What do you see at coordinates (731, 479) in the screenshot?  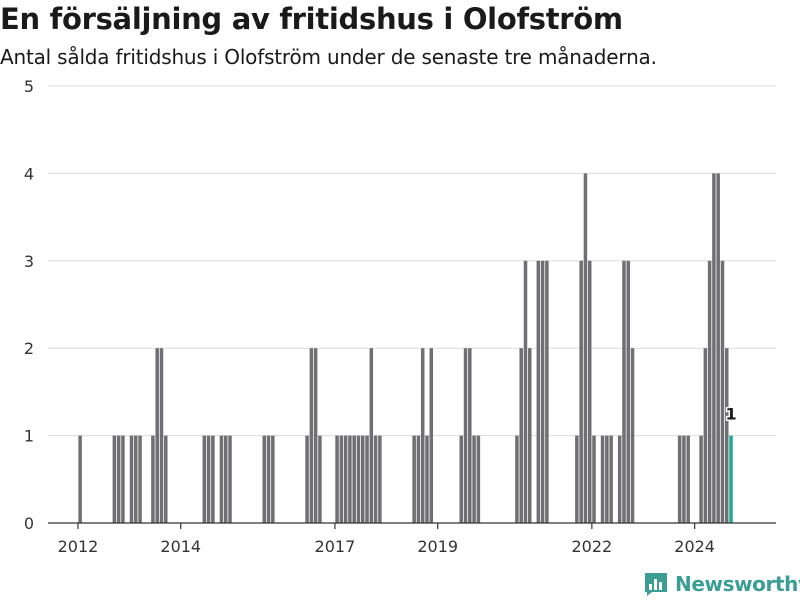 I see `highlight-bar` at bounding box center [731, 479].